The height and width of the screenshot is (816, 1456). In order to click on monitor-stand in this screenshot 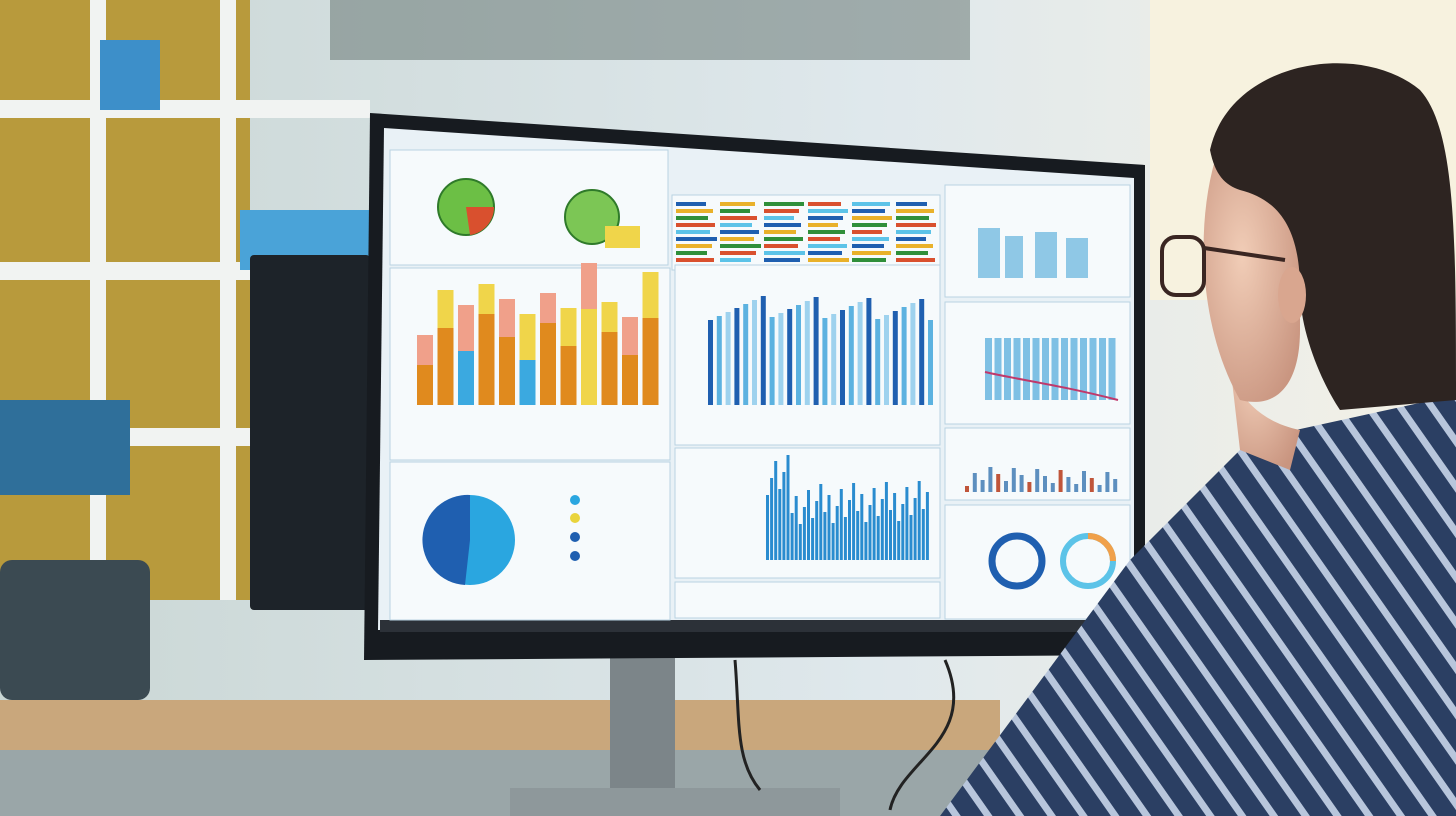, I will do `click(642, 725)`.